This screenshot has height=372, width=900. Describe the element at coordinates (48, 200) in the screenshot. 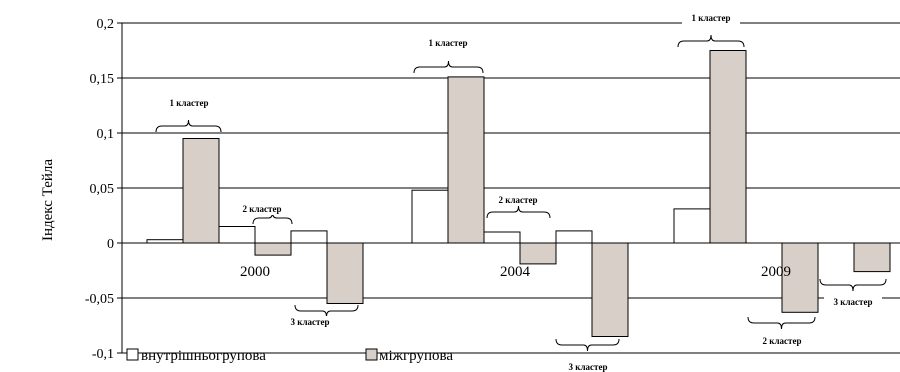

I see `y-axis-label: Індекс Тейла` at that location.